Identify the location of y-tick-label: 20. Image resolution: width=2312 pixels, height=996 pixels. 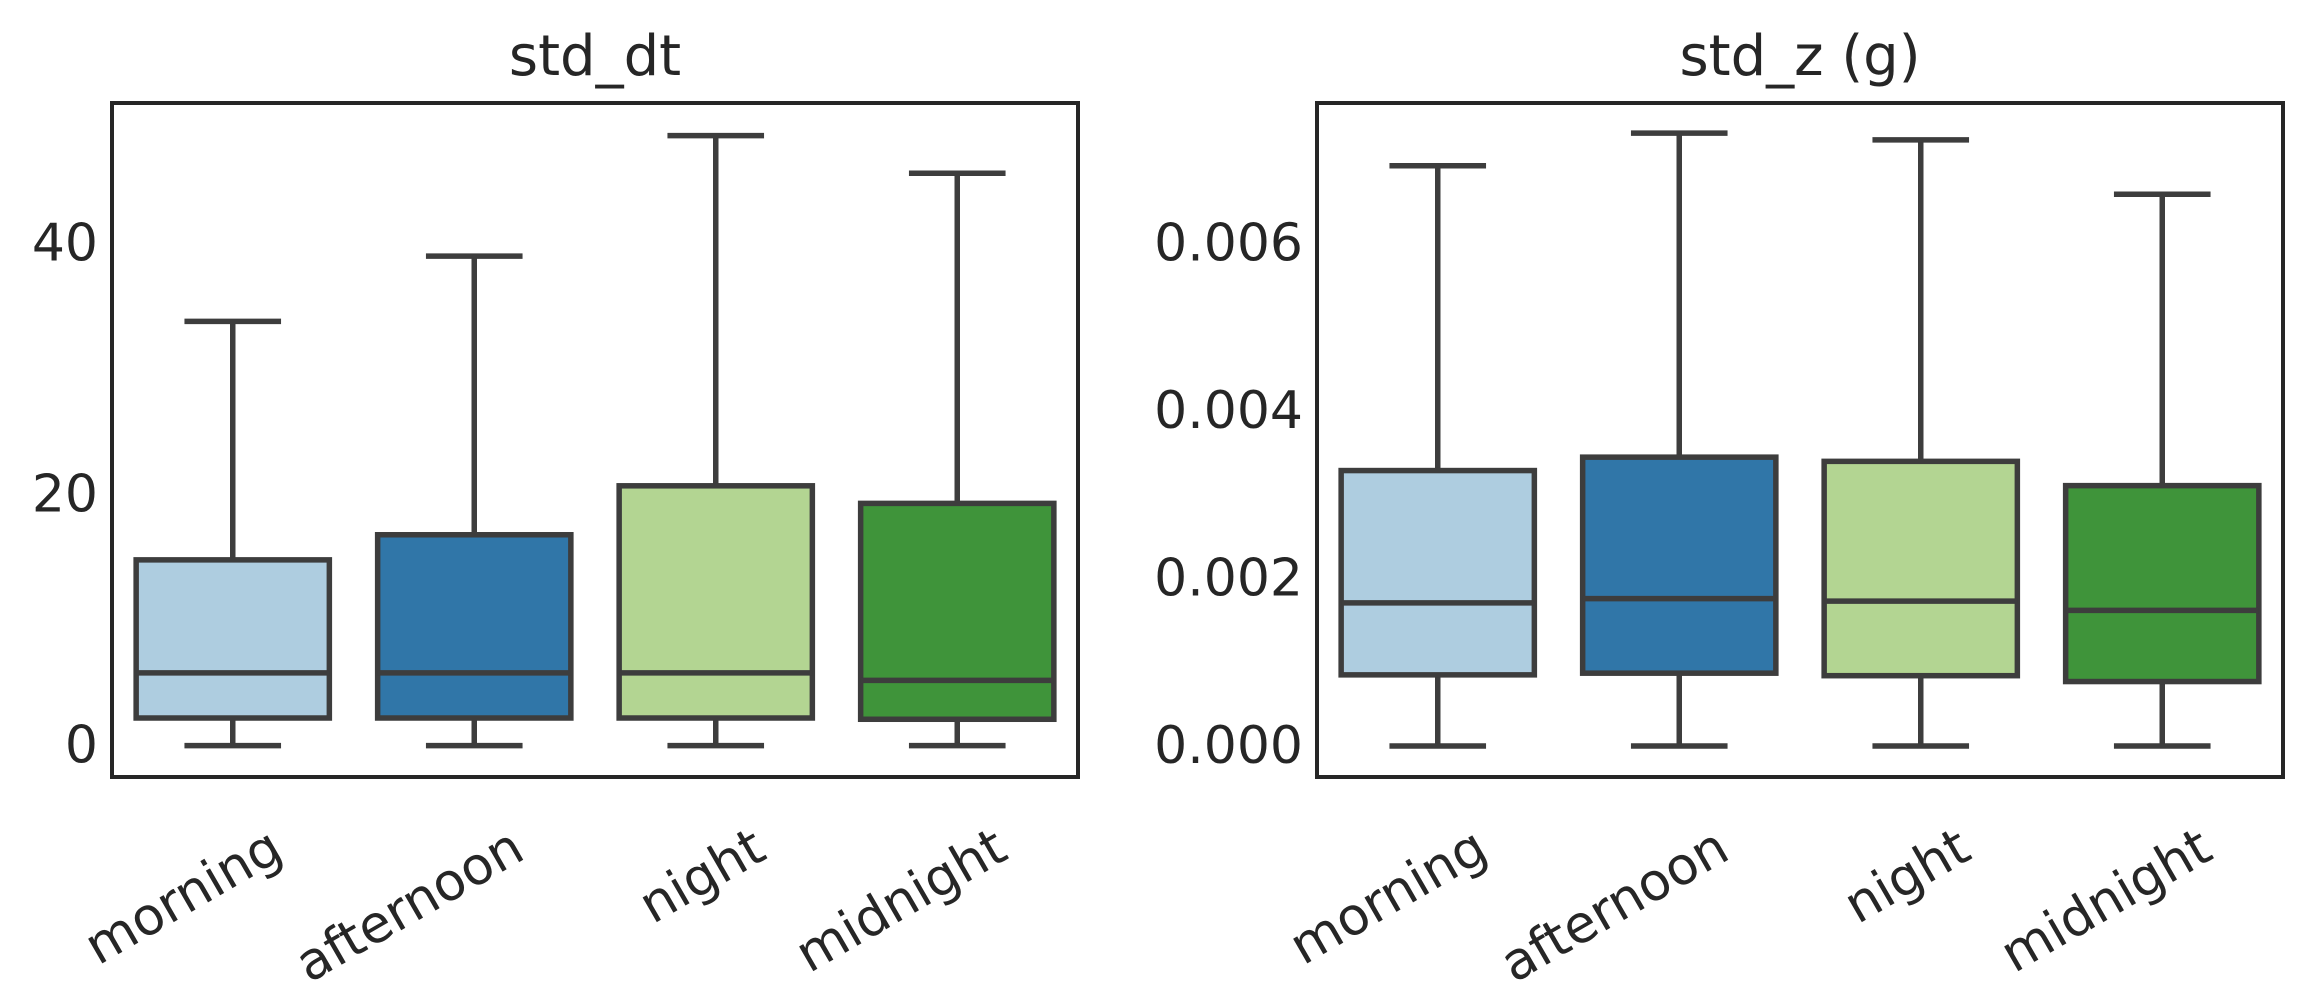
(65, 495).